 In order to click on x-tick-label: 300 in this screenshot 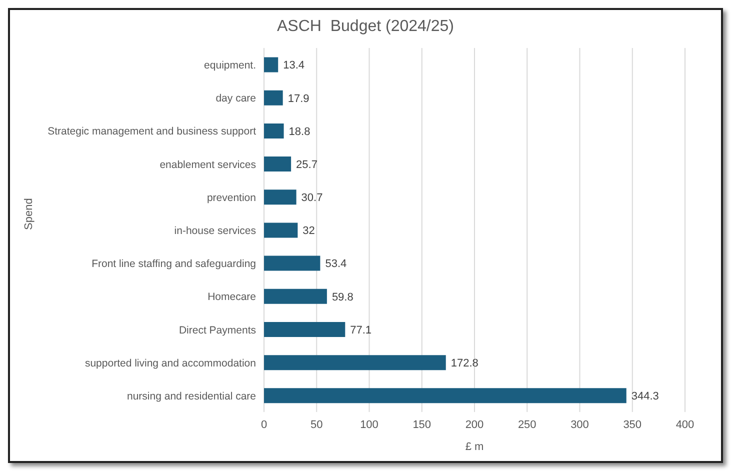, I will do `click(579, 424)`.